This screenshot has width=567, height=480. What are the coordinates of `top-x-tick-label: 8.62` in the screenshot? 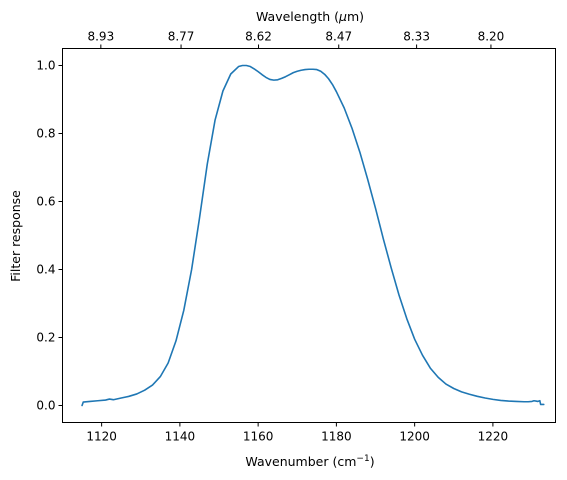 It's located at (258, 37).